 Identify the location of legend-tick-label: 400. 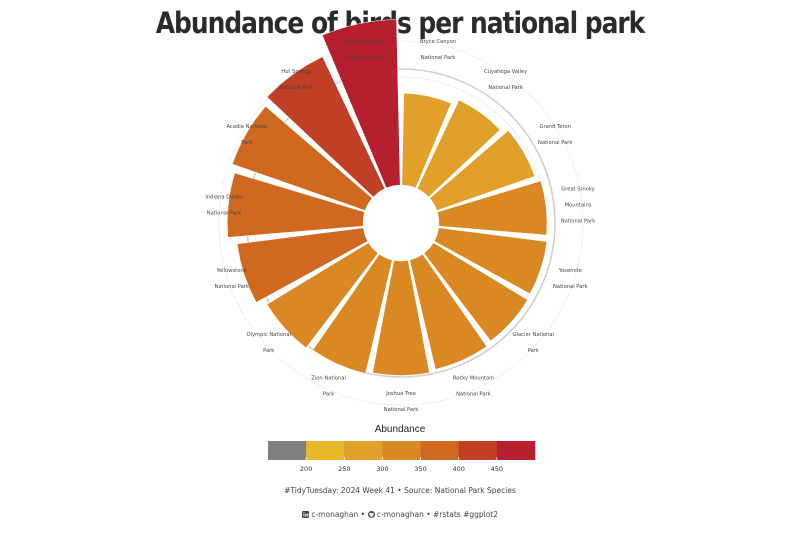
(459, 469).